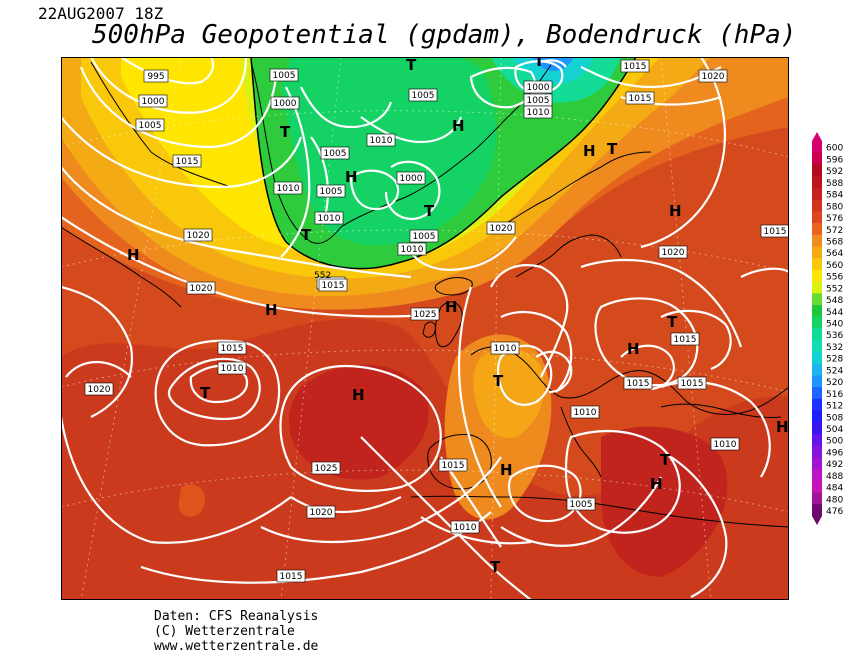 Image resolution: width=850 pixels, height=657 pixels. What do you see at coordinates (576, 214) in the screenshot?
I see `scandinavia-coast` at bounding box center [576, 214].